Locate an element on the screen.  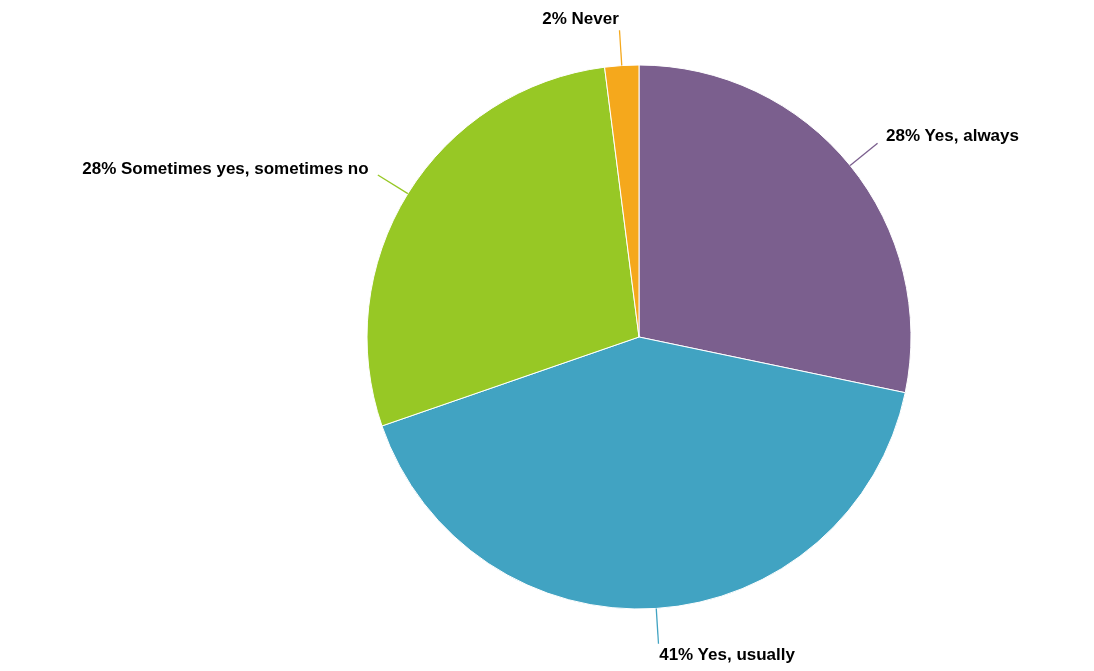
slice-label: 41% Yes, usually is located at coordinates (727, 654).